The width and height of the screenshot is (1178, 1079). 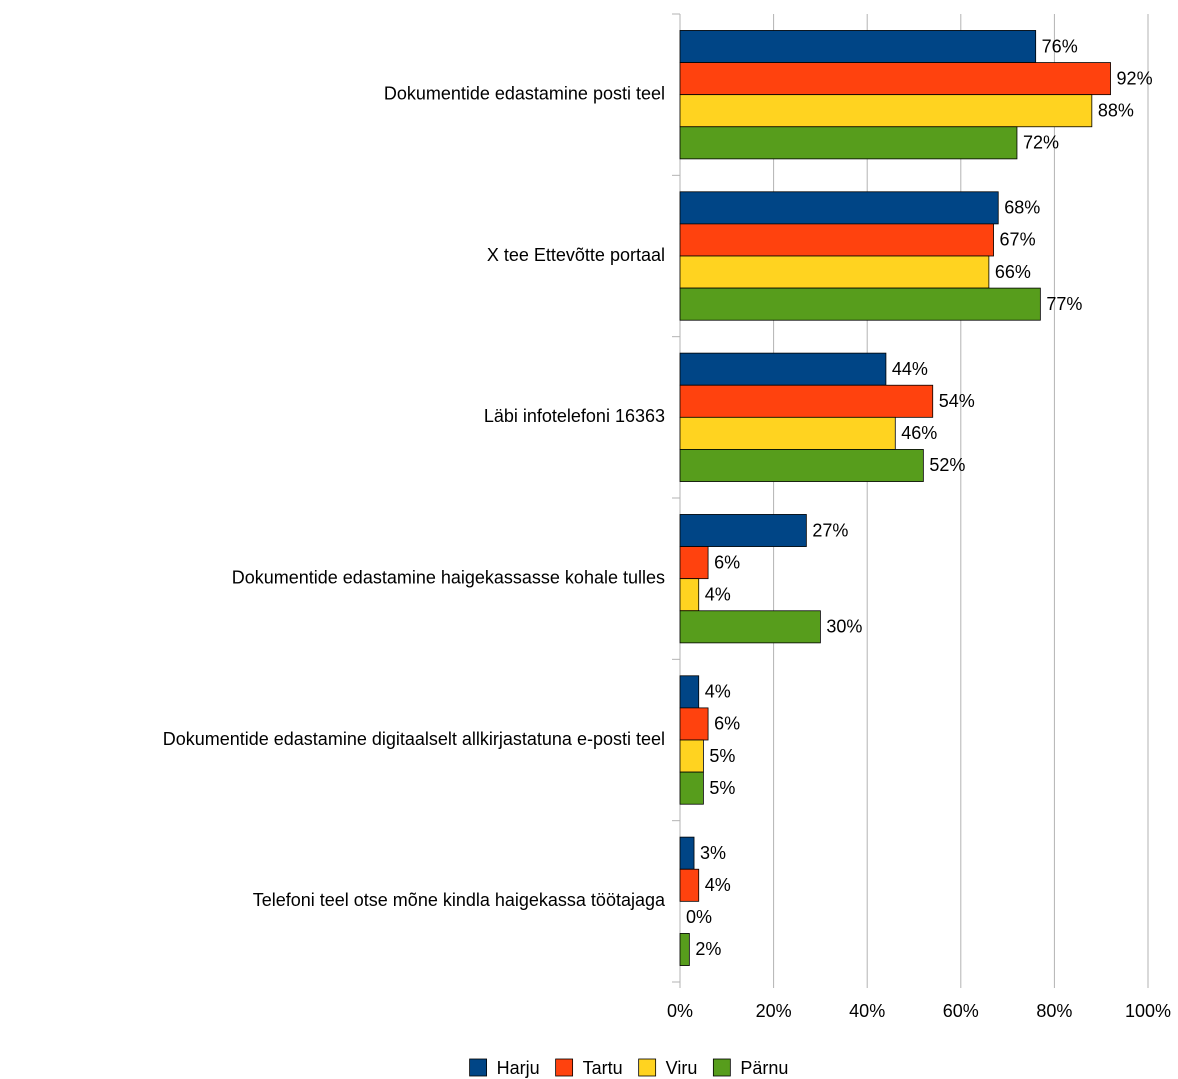 What do you see at coordinates (708, 949) in the screenshot?
I see `data-label: 2%` at bounding box center [708, 949].